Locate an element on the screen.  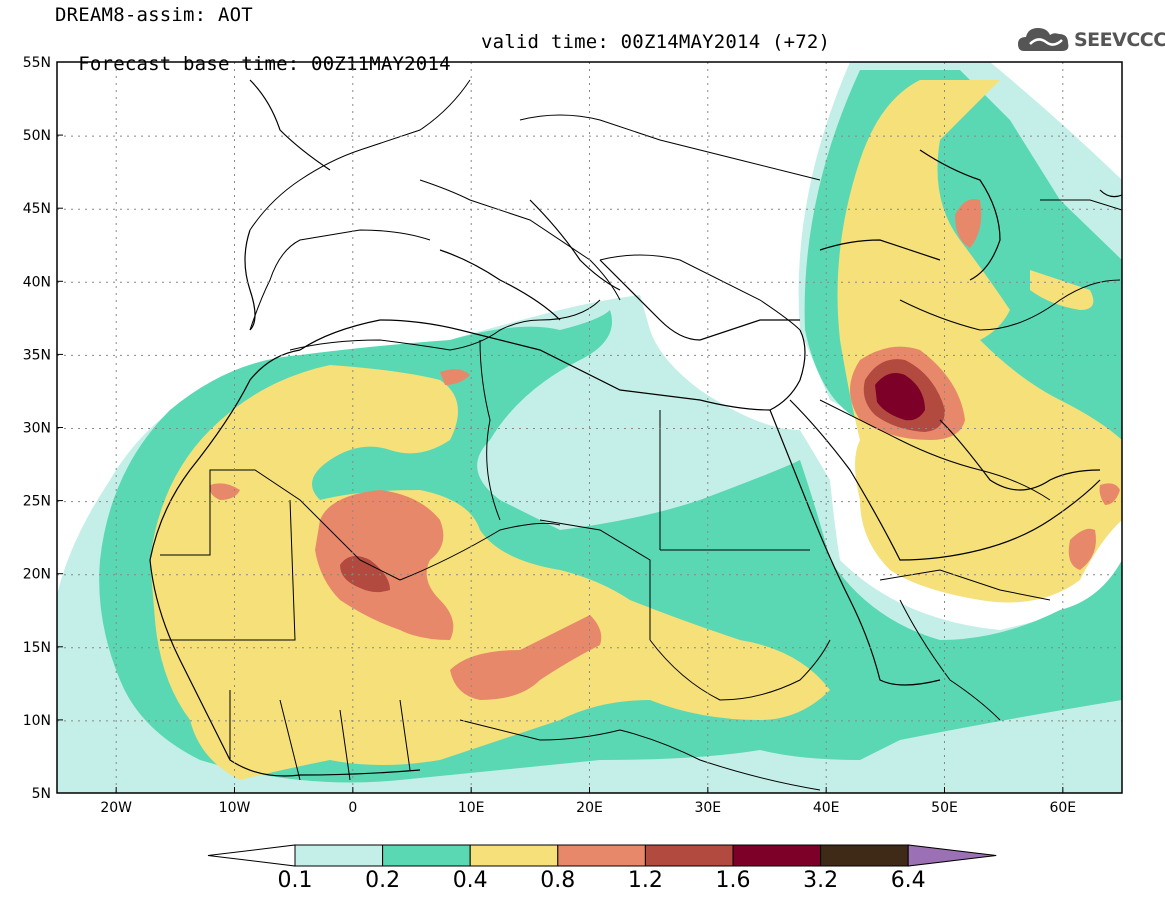
lat-label: 35N is located at coordinates (37, 355).